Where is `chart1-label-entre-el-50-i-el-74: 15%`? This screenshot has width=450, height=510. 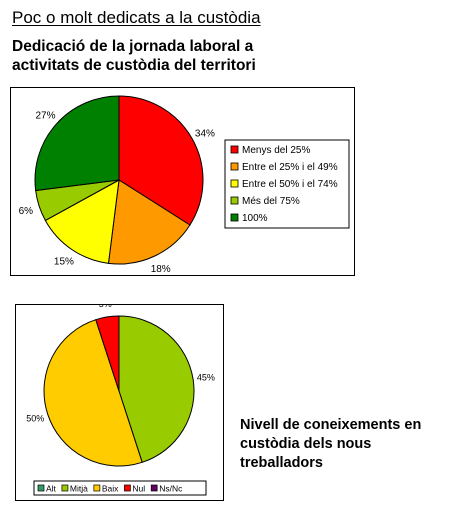 chart1-label-entre-el-50-i-el-74: 15% is located at coordinates (64, 262).